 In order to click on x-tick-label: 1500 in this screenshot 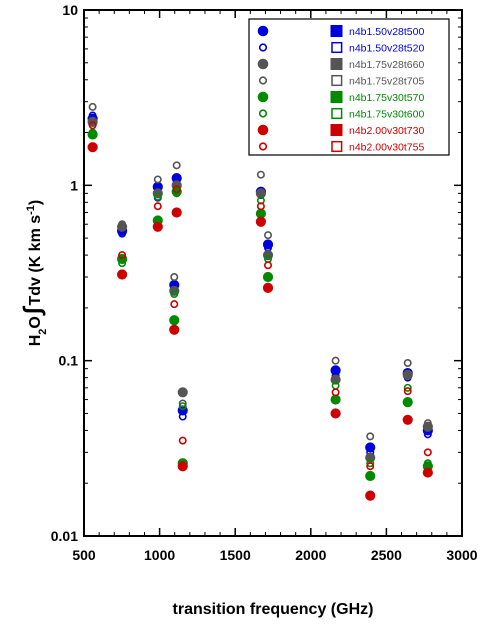, I will do `click(235, 555)`.